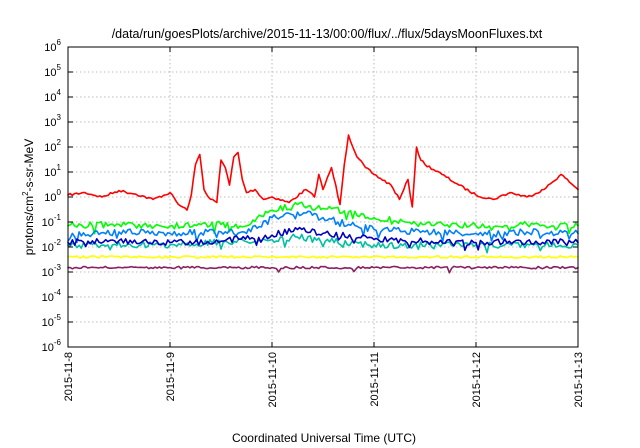 This screenshot has height=448, width=640. I want to click on y-tick-exponent: 6, so click(59, 42).